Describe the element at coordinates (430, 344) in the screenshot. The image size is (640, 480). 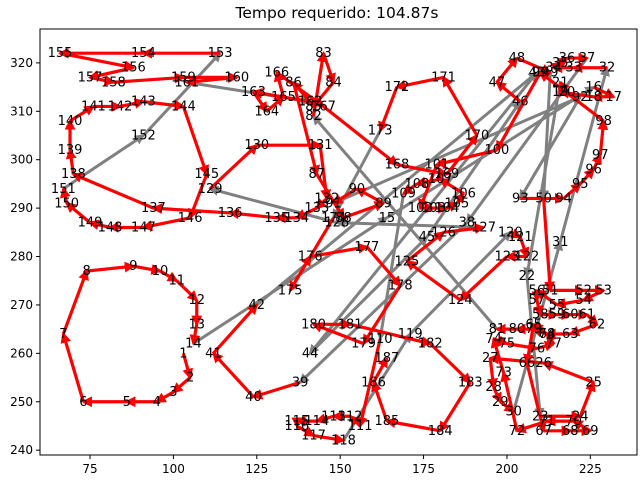
I see `point-label: 182` at that location.